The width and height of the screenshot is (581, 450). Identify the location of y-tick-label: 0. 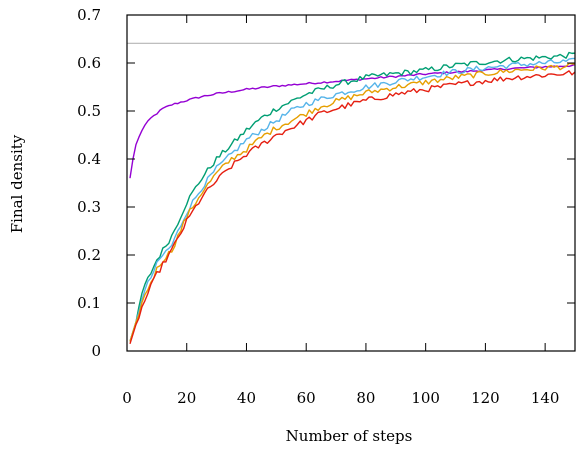
(96, 351).